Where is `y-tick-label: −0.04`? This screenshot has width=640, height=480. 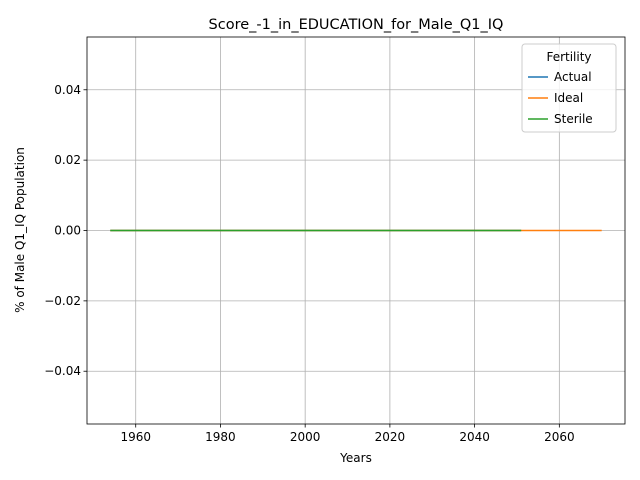 y-tick-label: −0.04 is located at coordinates (62, 371).